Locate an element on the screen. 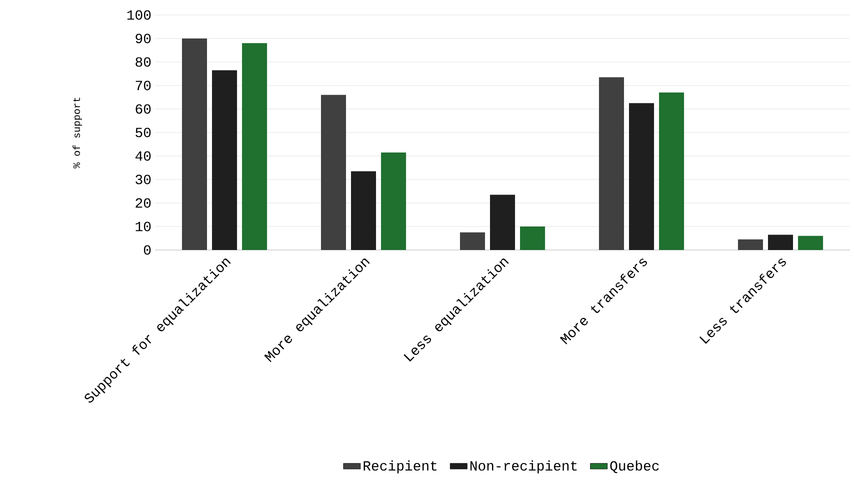 Image resolution: width=854 pixels, height=487 pixels. y-tick-label: 100 is located at coordinates (139, 15).